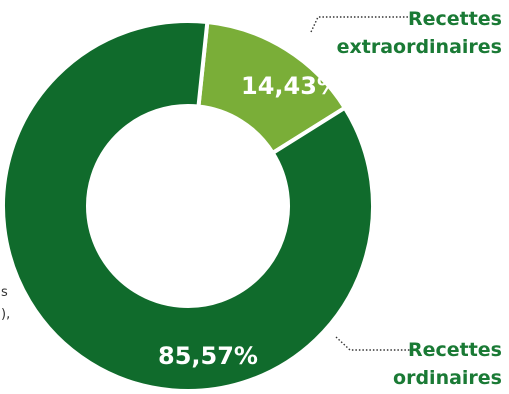  I want to click on legend-label-extraordinaires-line2: extraordinaires, so click(419, 47).